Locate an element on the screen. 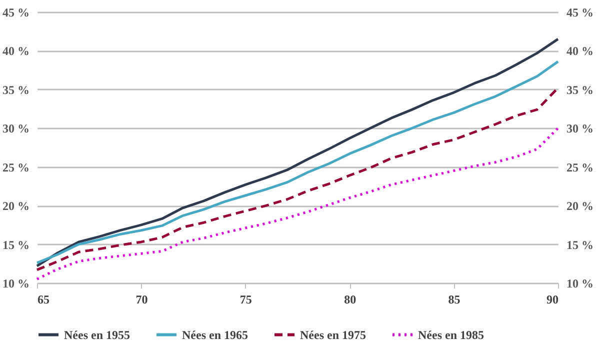 The image size is (599, 349). x-tick-label: 70 is located at coordinates (142, 299).